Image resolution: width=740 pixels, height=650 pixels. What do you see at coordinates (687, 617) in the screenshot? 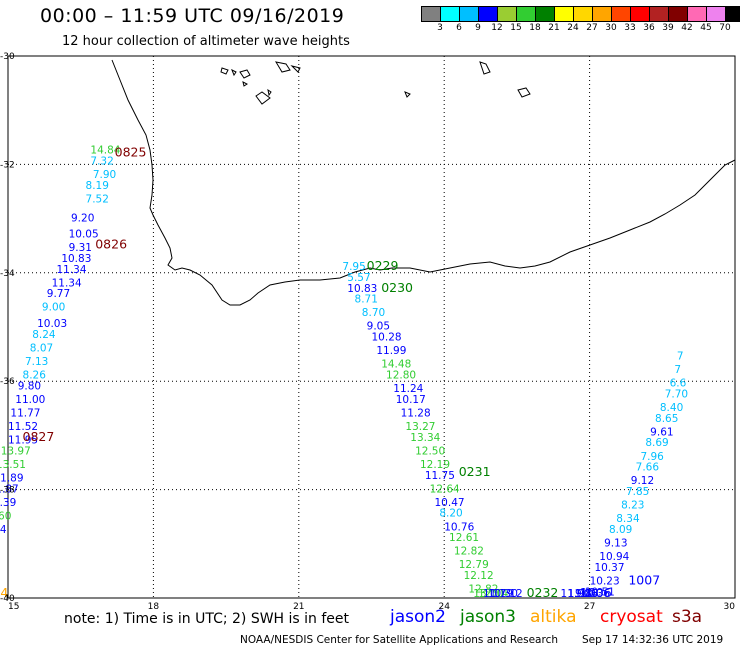
I see `legend-s3a: s3a` at bounding box center [687, 617].